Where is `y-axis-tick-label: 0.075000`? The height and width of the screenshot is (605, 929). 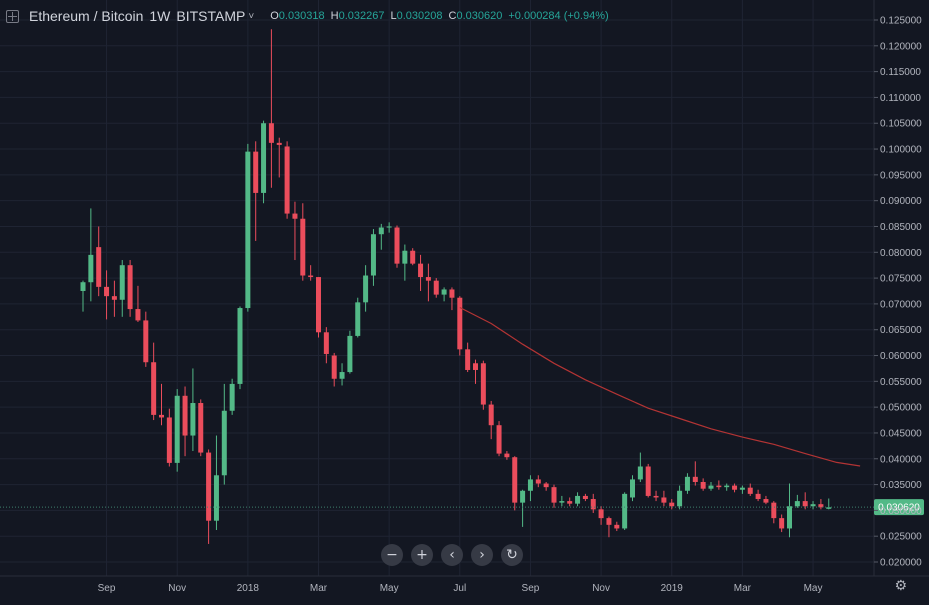
y-axis-tick-label: 0.075000 is located at coordinates (901, 279).